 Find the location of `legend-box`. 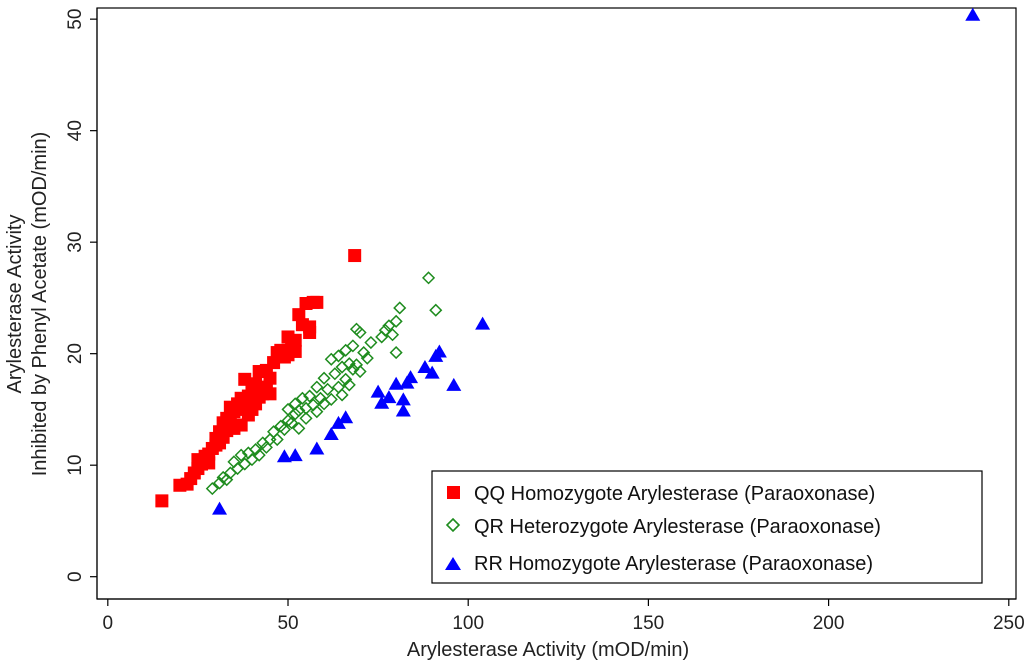

legend-box is located at coordinates (707, 527).